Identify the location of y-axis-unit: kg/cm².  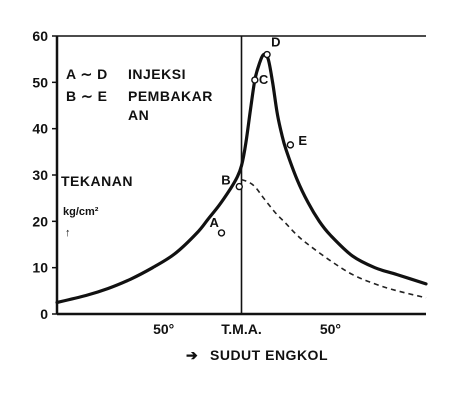
(81, 212).